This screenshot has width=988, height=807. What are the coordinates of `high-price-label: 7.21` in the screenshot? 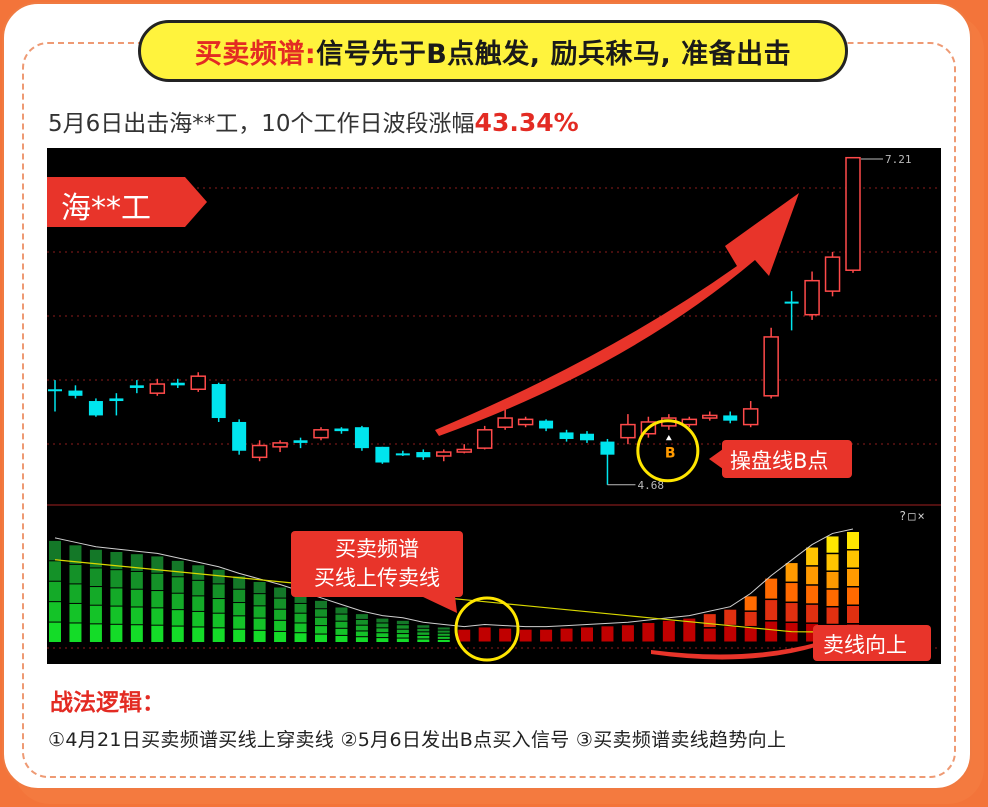 It's located at (898, 159).